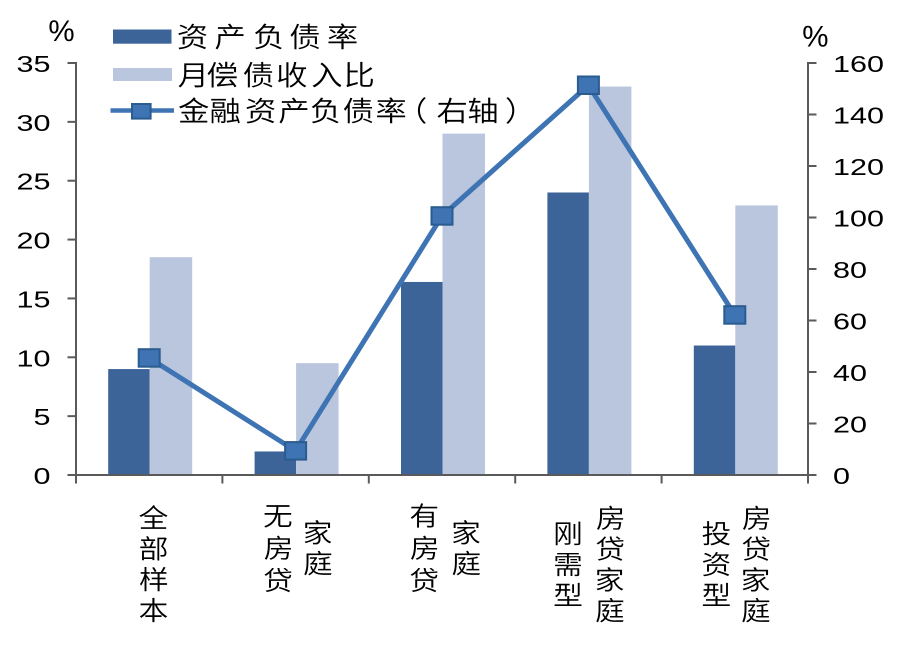  What do you see at coordinates (850, 321) in the screenshot?
I see `svg-text: 60` at bounding box center [850, 321].